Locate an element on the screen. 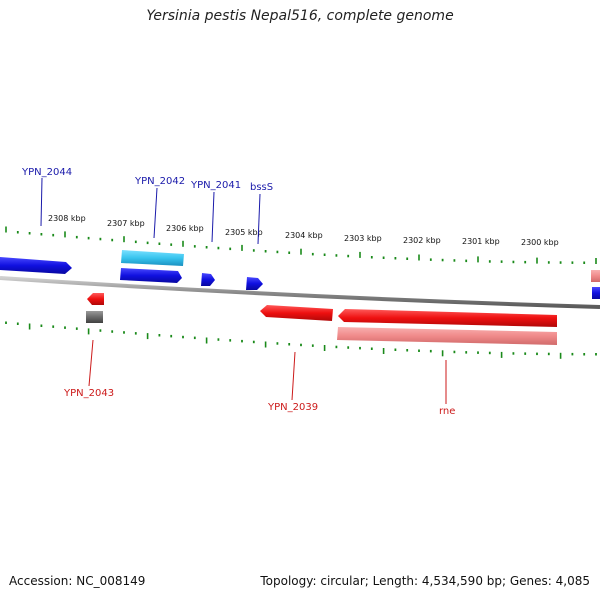  gene-arrow-edge-right is located at coordinates (596, 293).